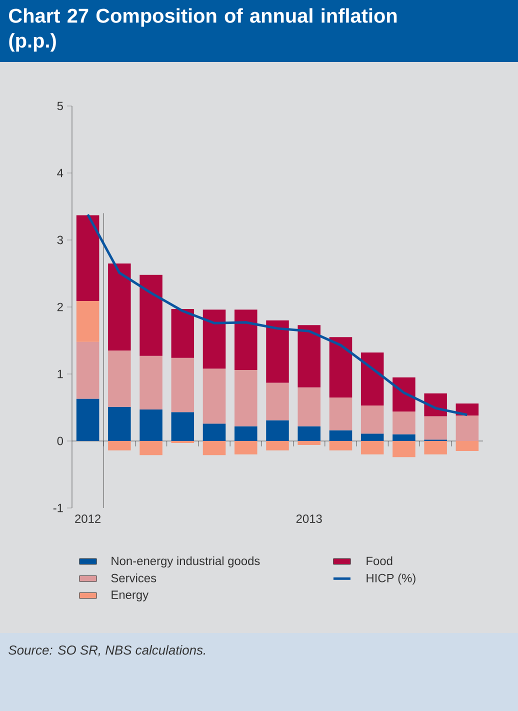 Image resolution: width=518 pixels, height=711 pixels. I want to click on y-tick-label: 1, so click(60, 374).